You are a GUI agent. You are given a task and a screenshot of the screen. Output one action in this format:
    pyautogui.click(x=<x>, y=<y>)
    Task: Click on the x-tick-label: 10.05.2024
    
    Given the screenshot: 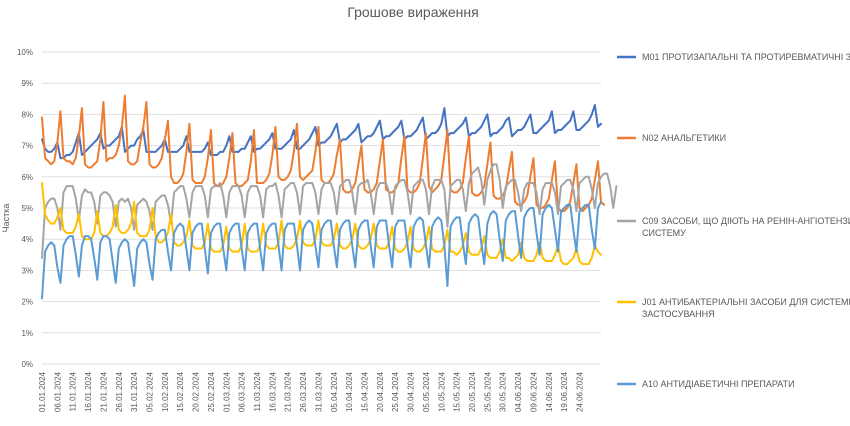 What is the action you would take?
    pyautogui.click(x=441, y=391)
    